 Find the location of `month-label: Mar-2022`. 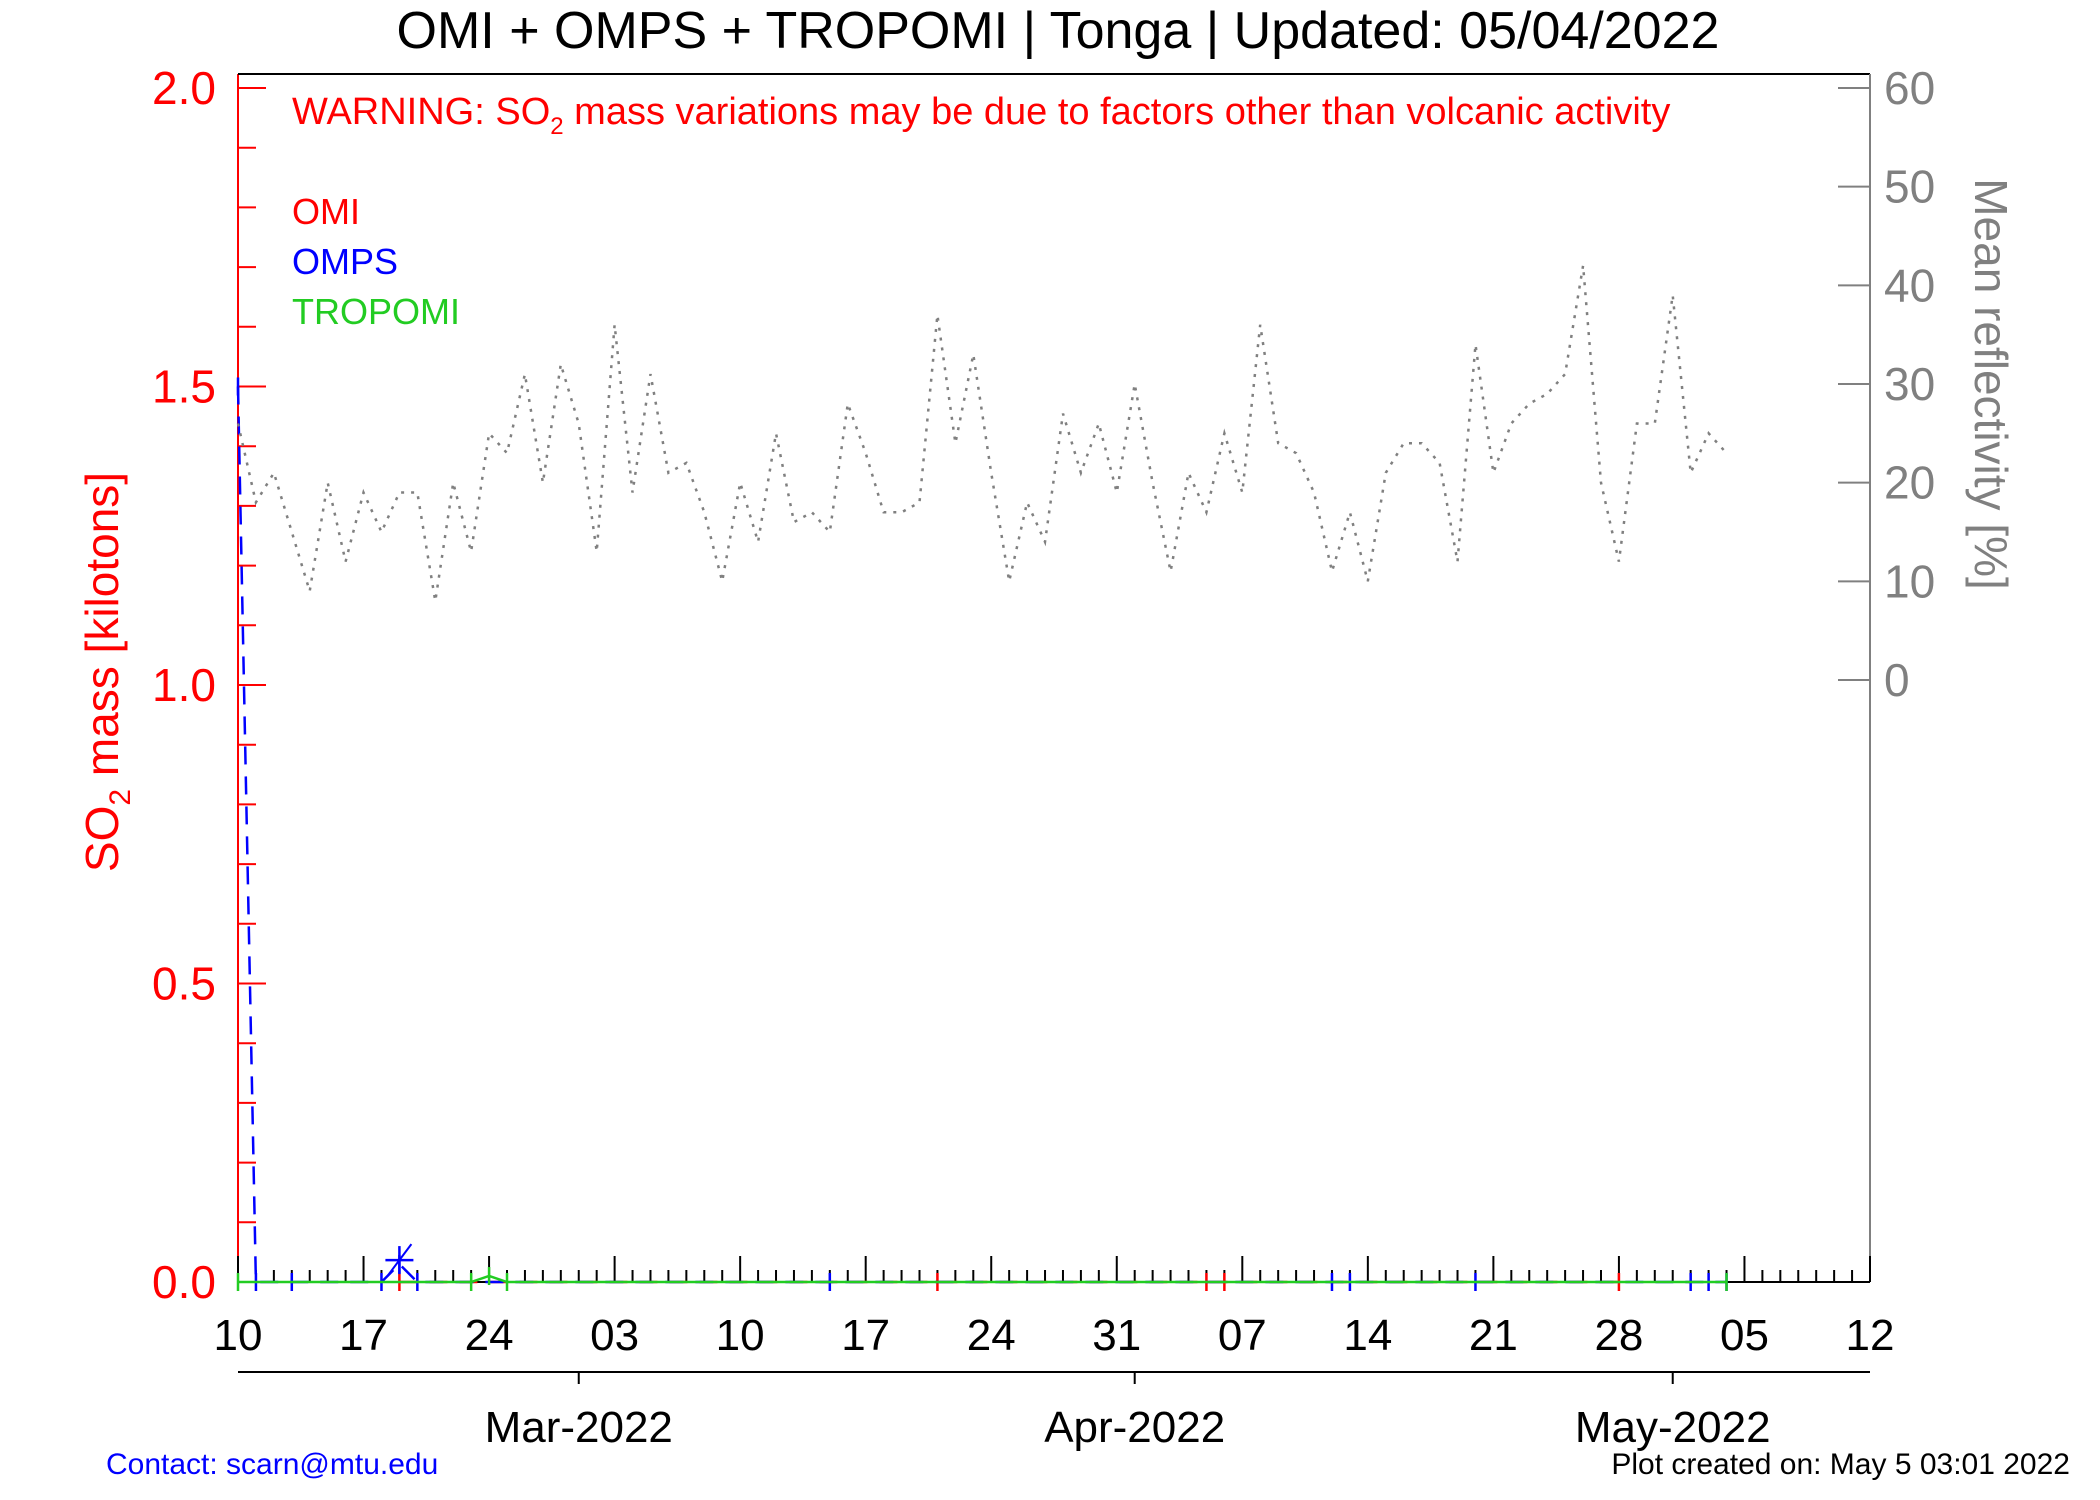

month-label: Mar-2022 is located at coordinates (579, 1427).